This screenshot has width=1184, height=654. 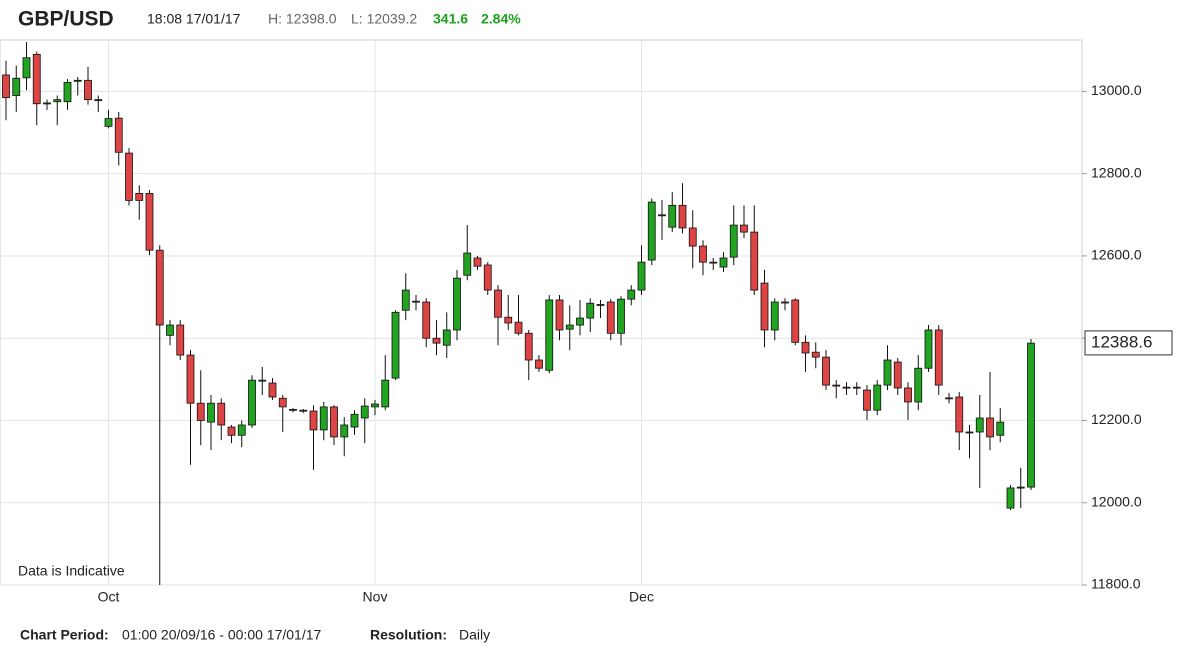 I want to click on header-low: L: 12039.2, so click(x=384, y=19).